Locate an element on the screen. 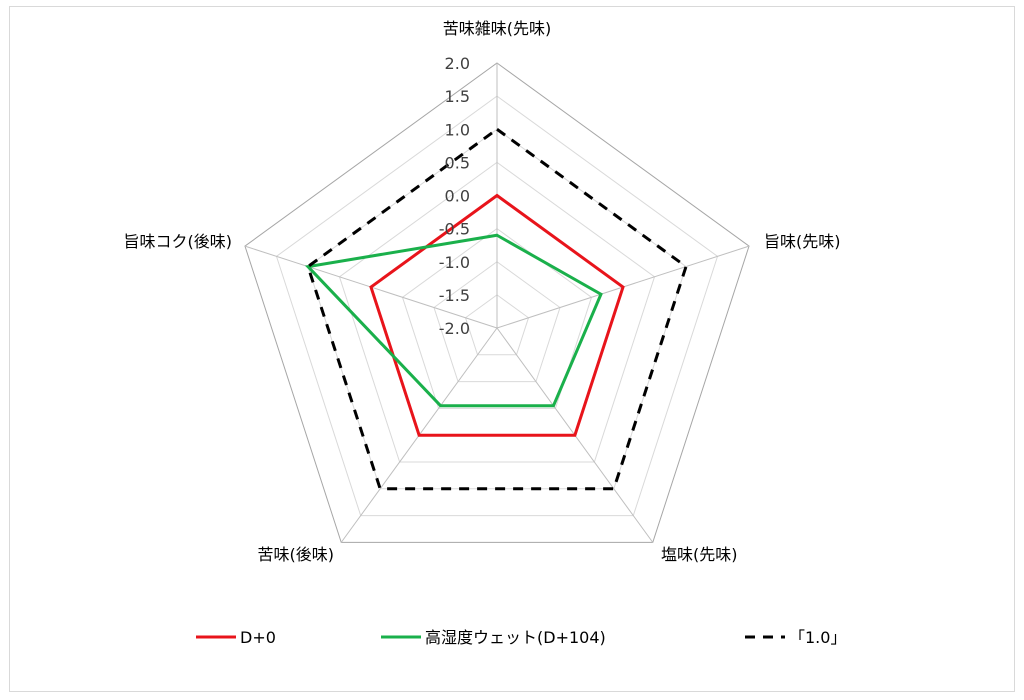 The height and width of the screenshot is (700, 1024). legend: D+0 高湿度ウェット(D+104) 「1.0」 is located at coordinates (521, 637).